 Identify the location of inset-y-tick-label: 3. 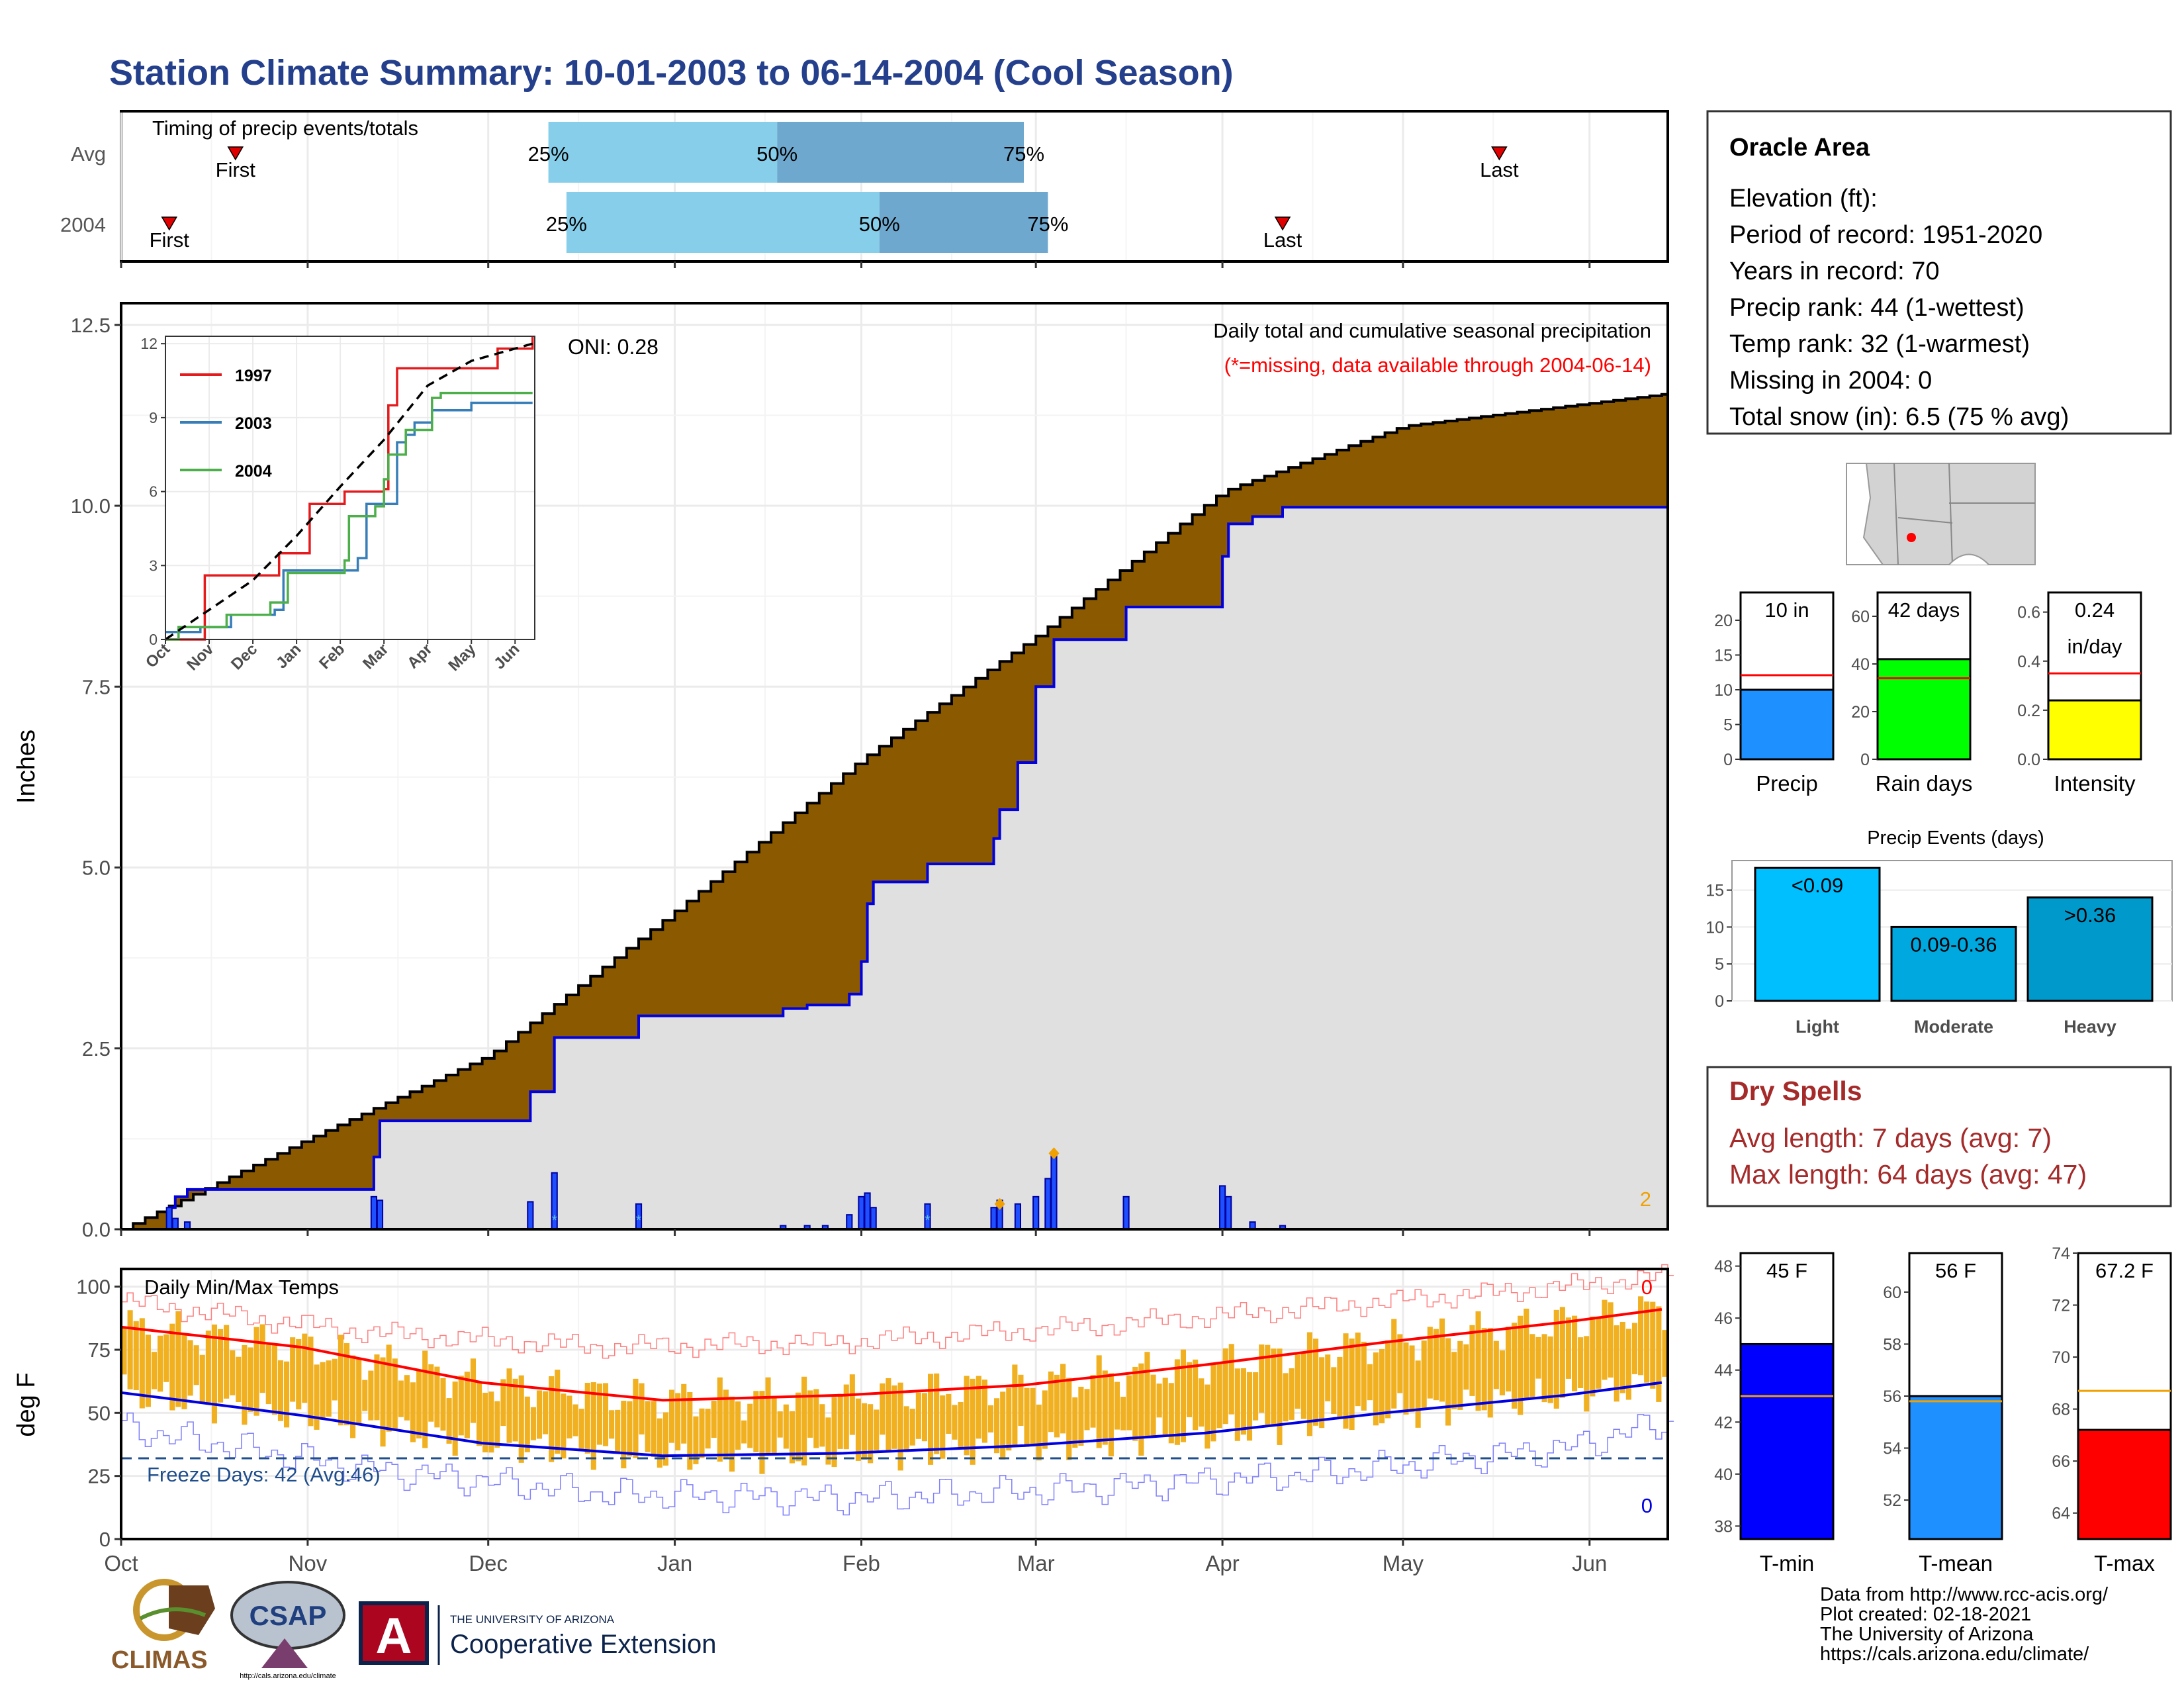
(153, 565).